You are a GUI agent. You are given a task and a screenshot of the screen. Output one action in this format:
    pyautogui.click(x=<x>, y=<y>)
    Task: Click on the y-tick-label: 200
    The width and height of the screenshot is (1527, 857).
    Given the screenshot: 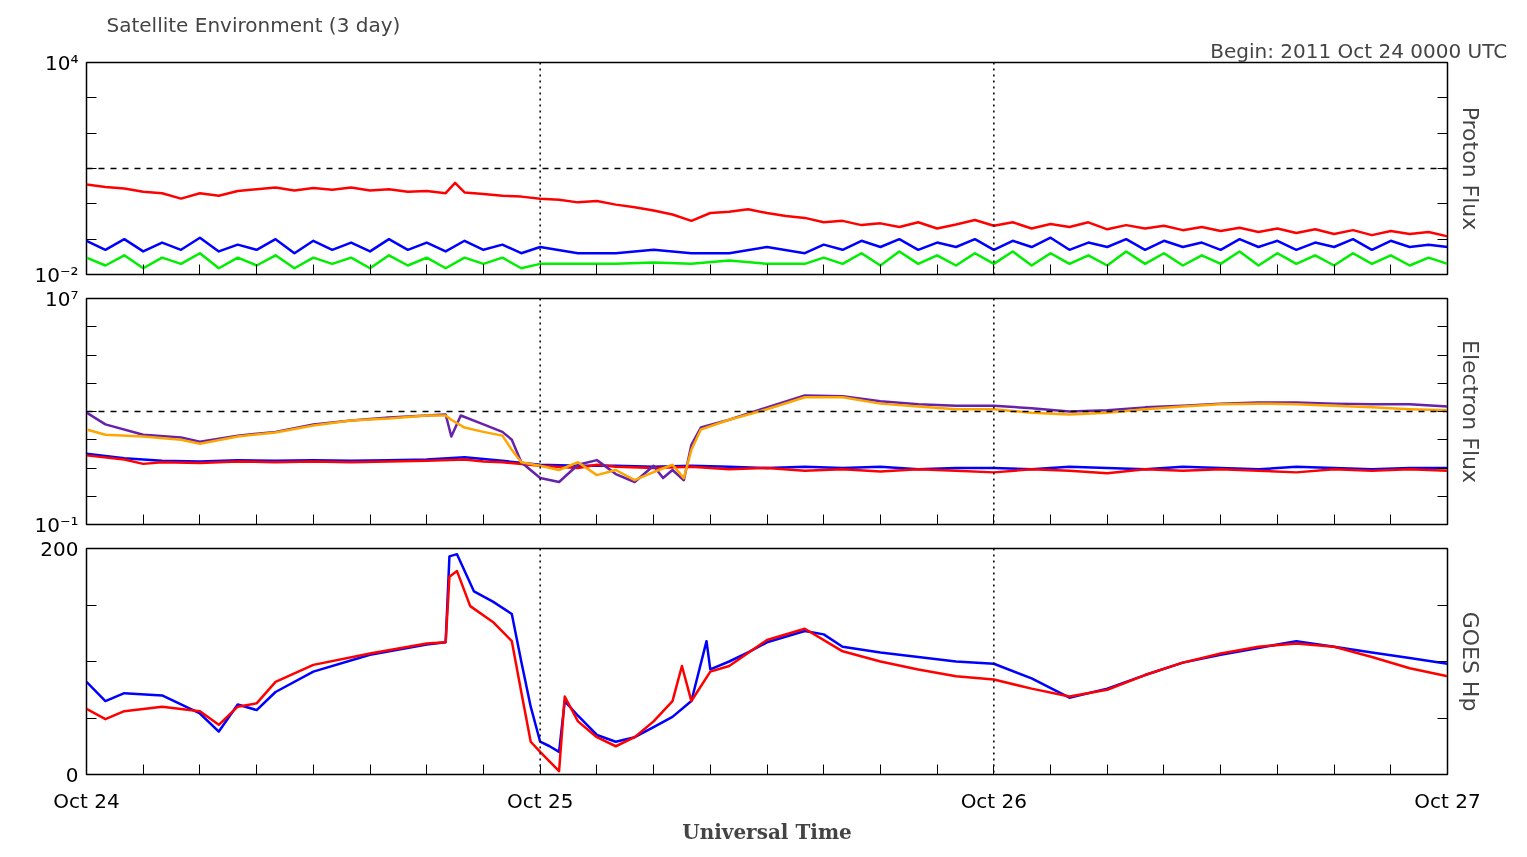 What is the action you would take?
    pyautogui.click(x=59, y=548)
    